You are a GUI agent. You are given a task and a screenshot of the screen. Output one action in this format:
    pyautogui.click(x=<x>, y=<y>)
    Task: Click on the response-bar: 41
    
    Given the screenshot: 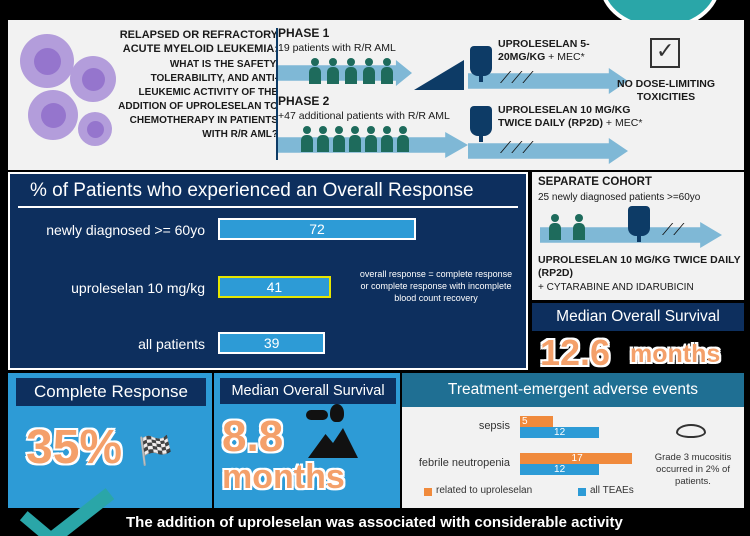 What is the action you would take?
    pyautogui.click(x=274, y=287)
    